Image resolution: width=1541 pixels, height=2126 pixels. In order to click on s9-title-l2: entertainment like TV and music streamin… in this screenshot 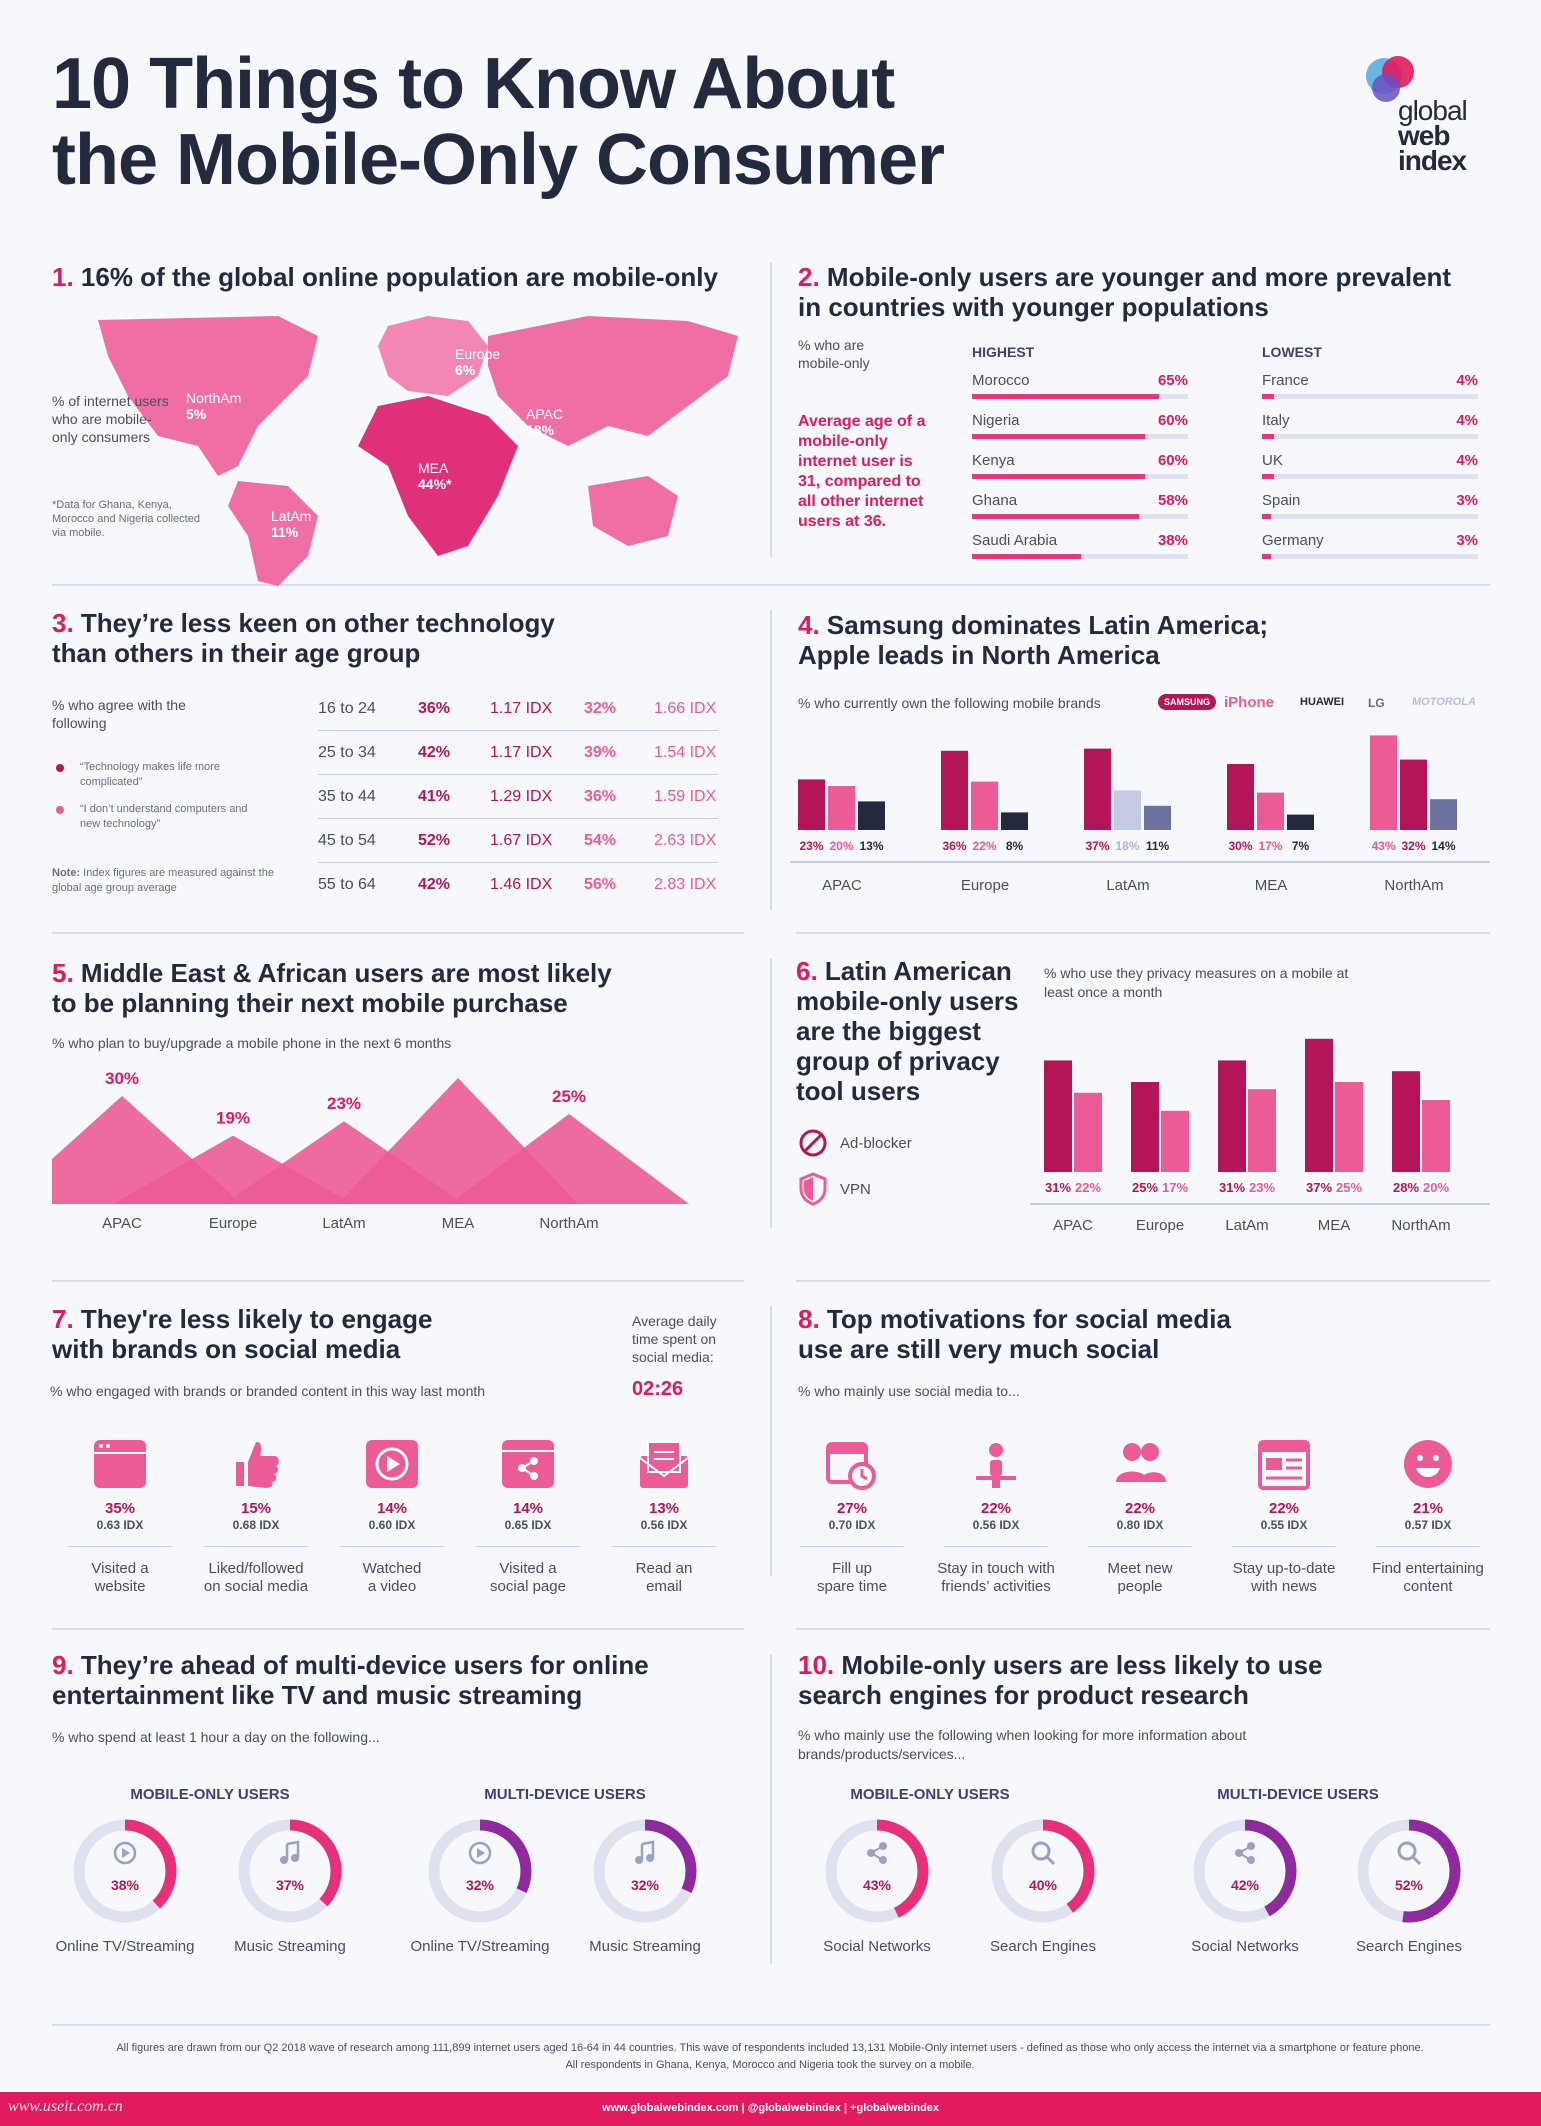, I will do `click(317, 1695)`.